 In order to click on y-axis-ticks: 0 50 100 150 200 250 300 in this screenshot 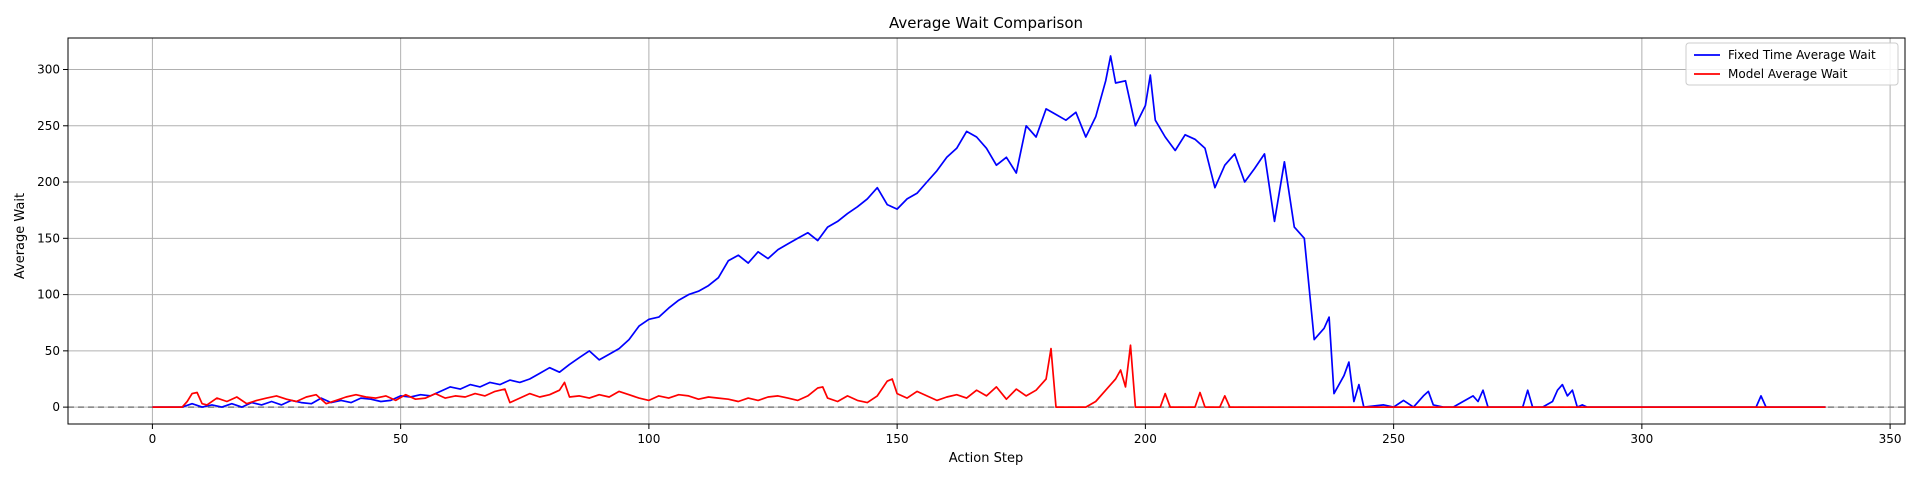, I will do `click(52, 238)`.